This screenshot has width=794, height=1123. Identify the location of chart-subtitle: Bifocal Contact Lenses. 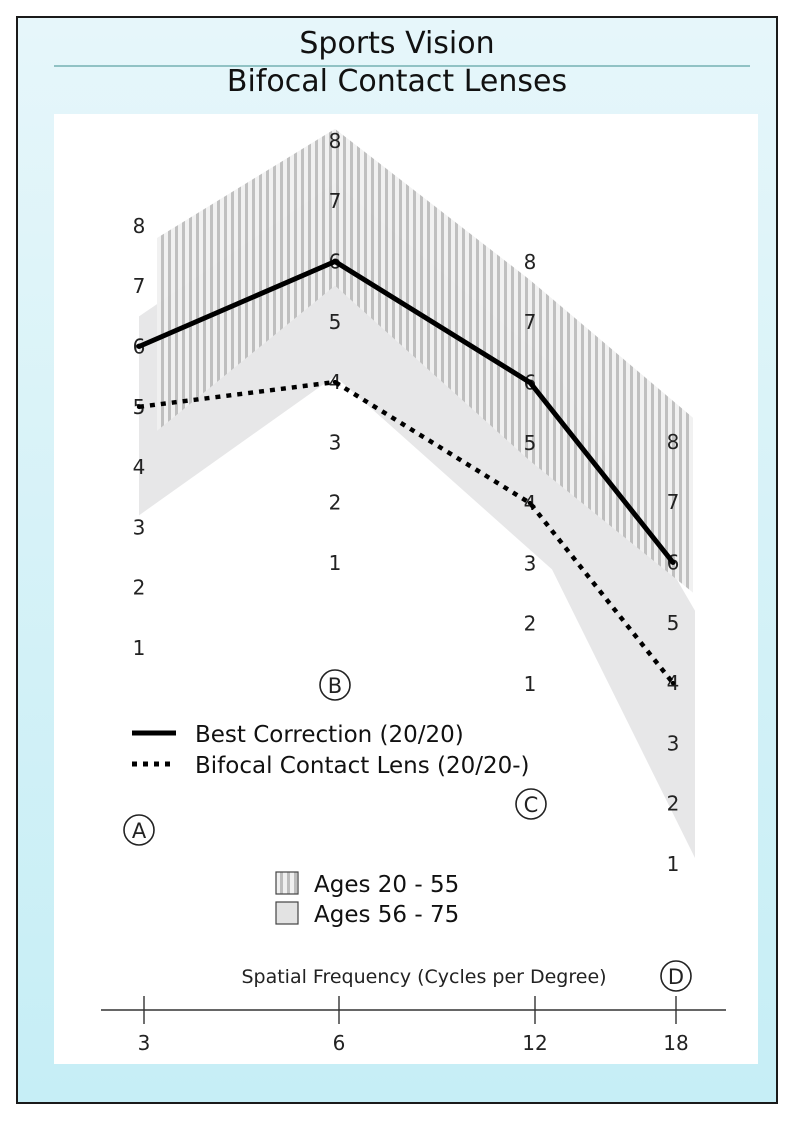
(397, 81).